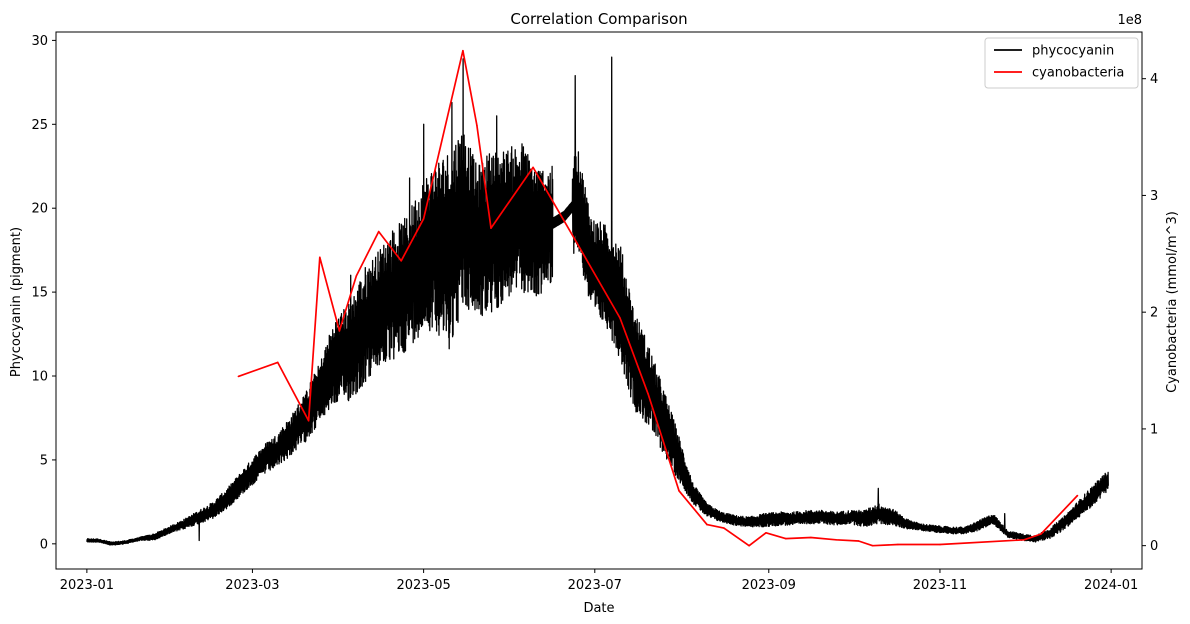 This screenshot has width=1190, height=624. I want to click on legend-label-cyanobacteria: cyanobacteria, so click(1078, 73).